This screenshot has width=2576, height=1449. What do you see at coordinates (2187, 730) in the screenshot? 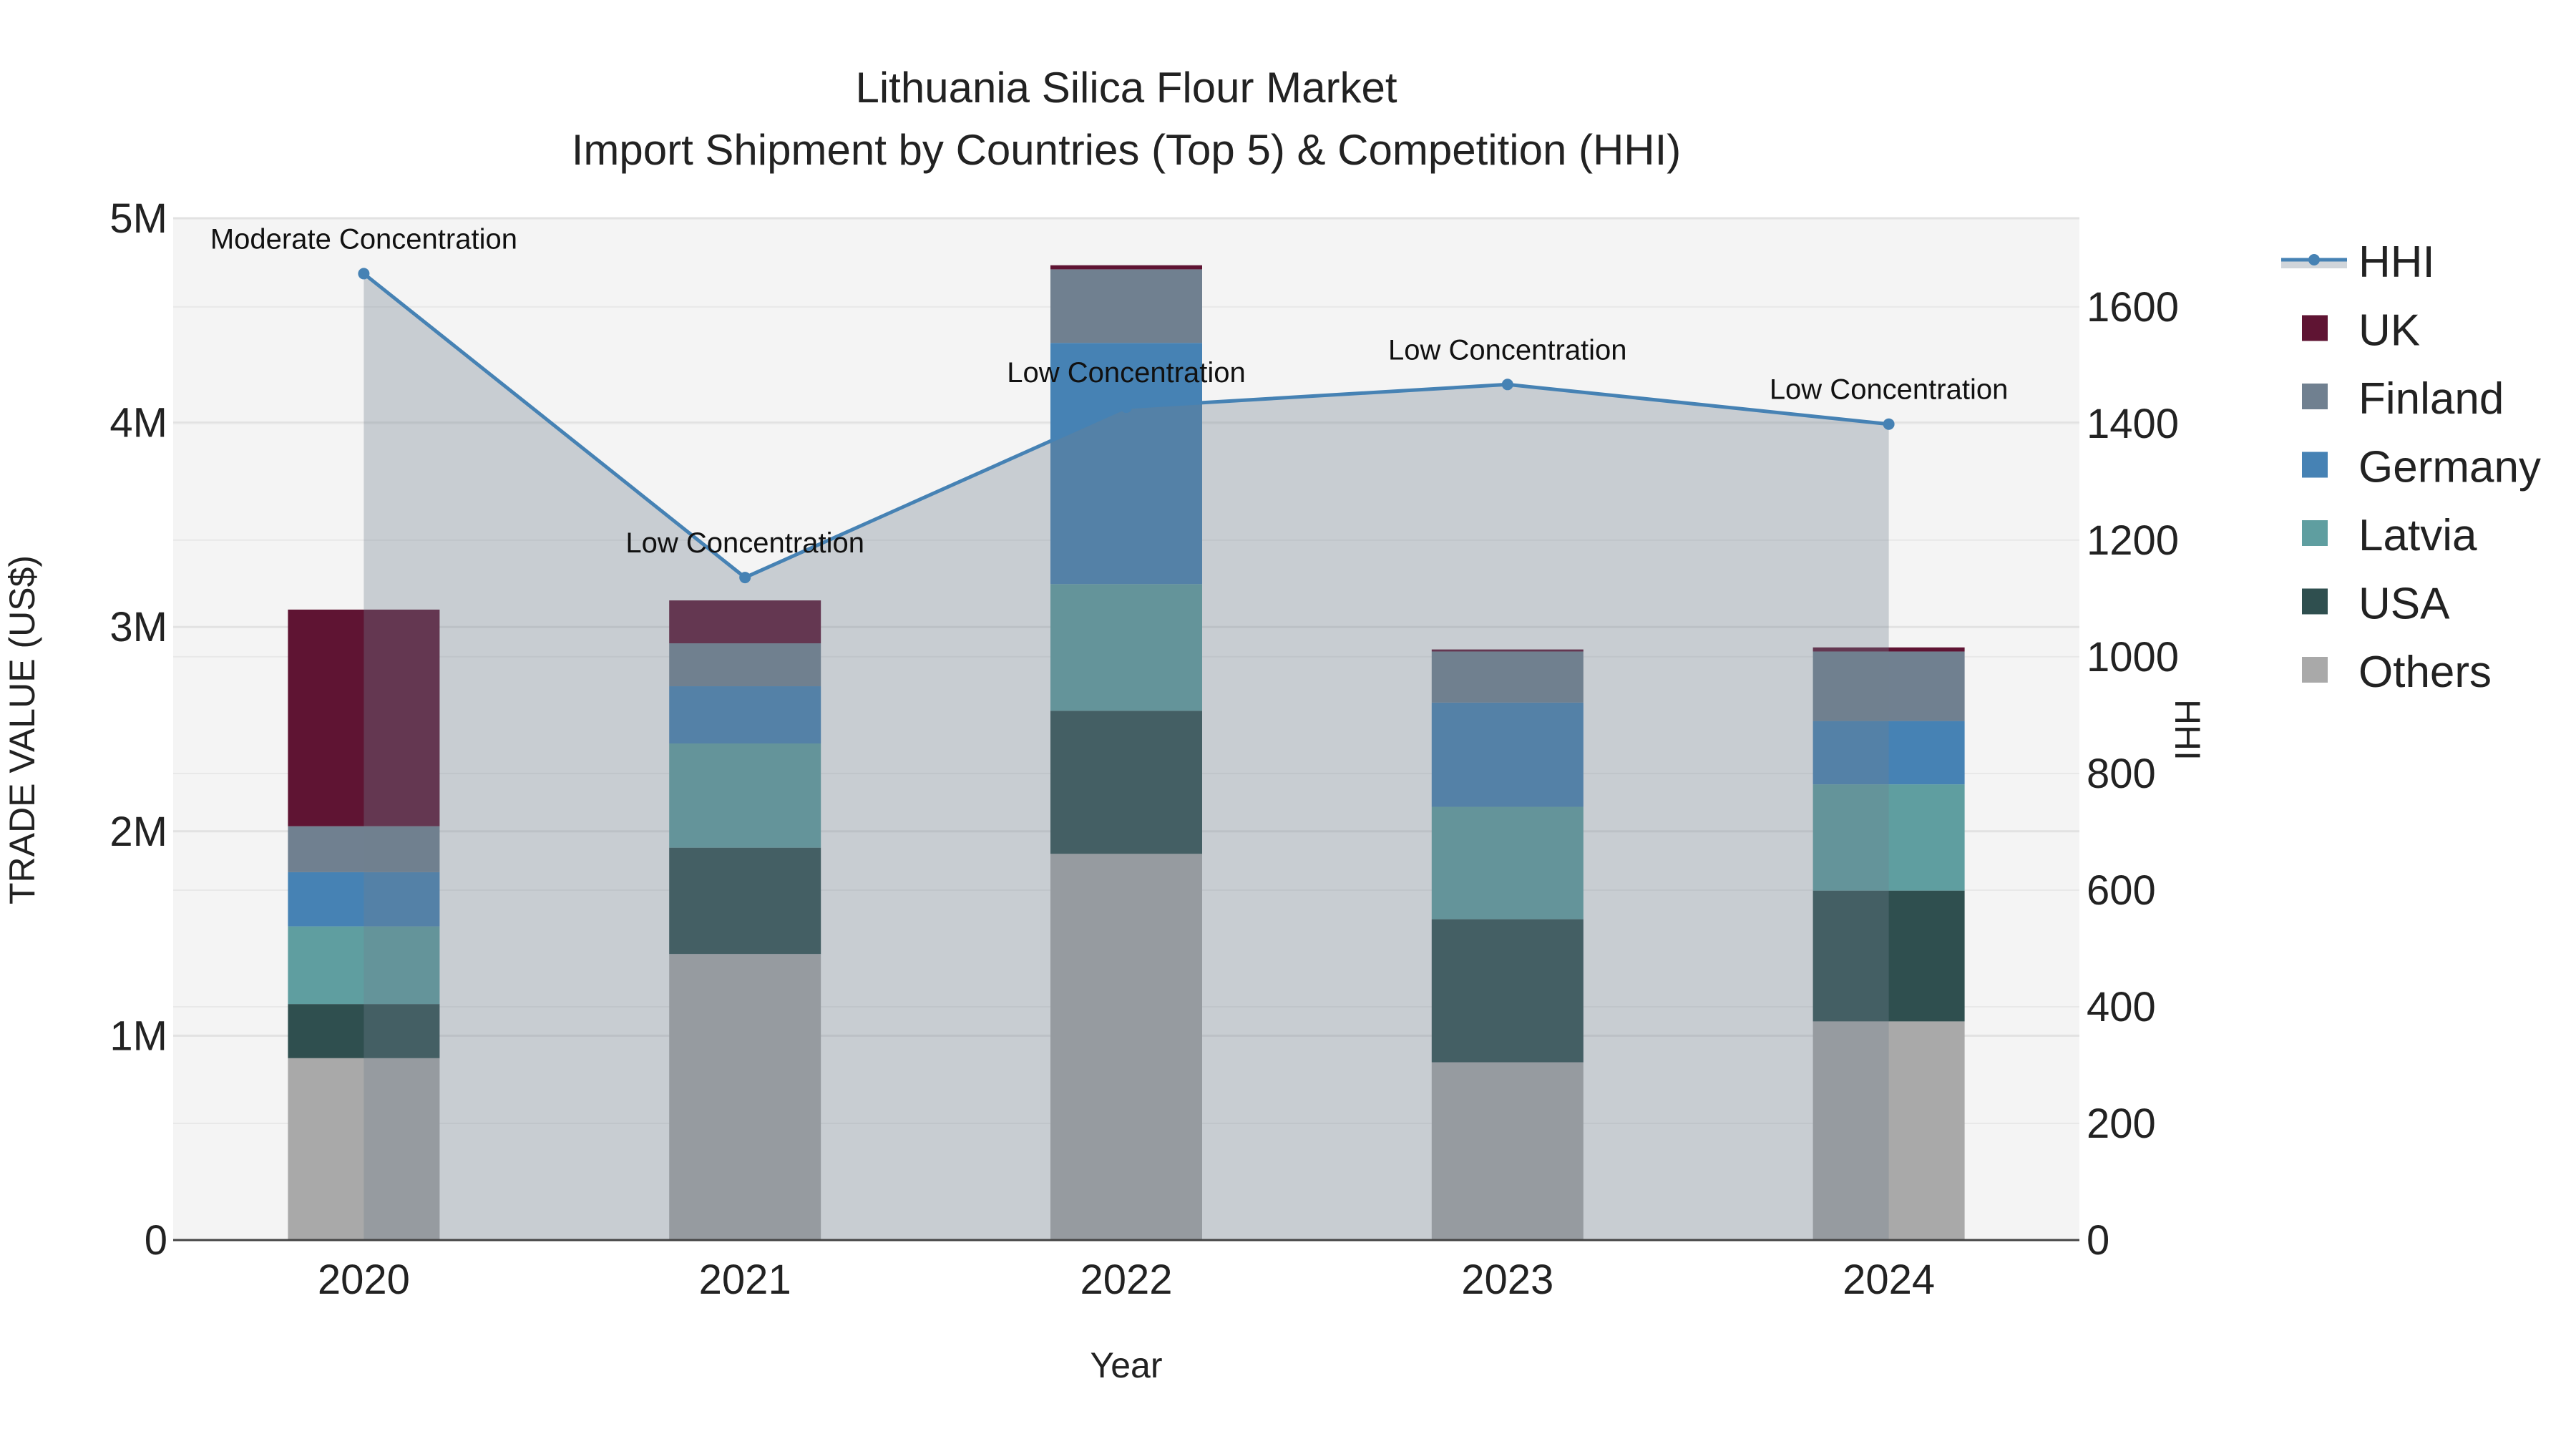
I see `y2-axis-title: HHI` at bounding box center [2187, 730].